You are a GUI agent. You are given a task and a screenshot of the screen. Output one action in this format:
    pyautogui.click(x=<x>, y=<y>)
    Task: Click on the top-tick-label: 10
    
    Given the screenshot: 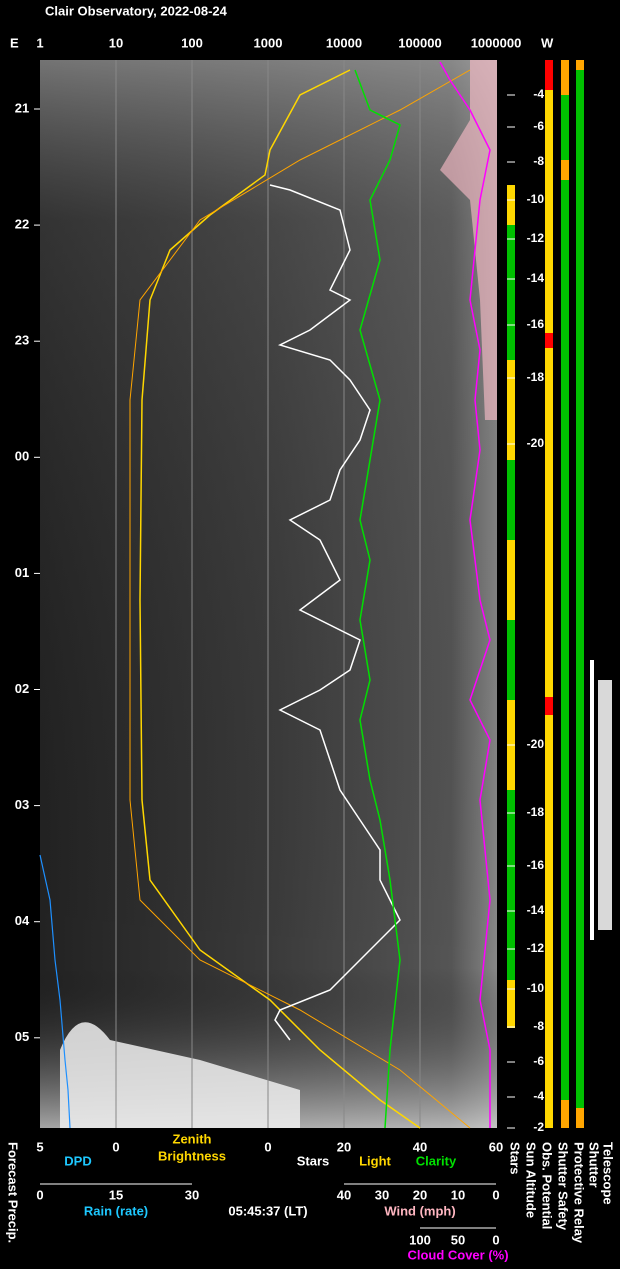 What is the action you would take?
    pyautogui.click(x=116, y=42)
    